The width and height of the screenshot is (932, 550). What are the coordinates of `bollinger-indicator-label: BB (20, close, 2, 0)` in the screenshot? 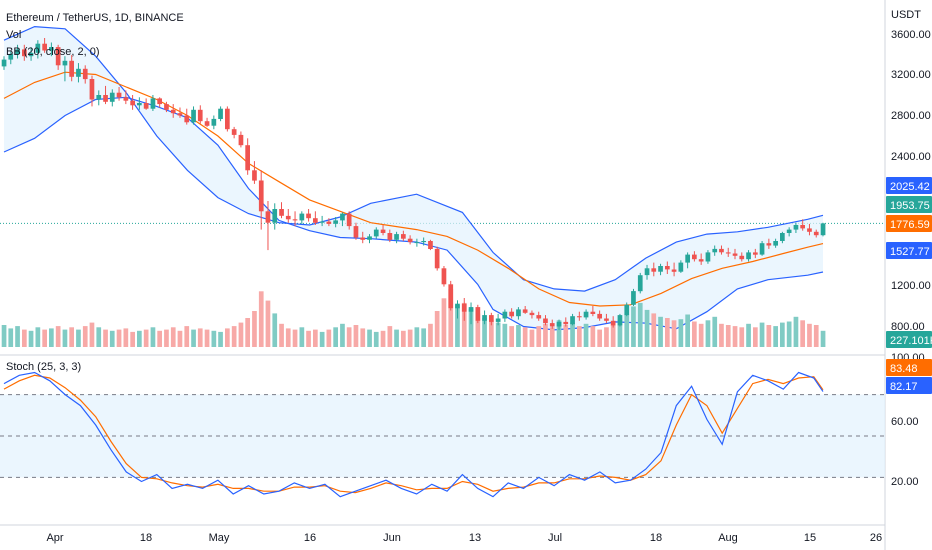 It's located at (53, 52).